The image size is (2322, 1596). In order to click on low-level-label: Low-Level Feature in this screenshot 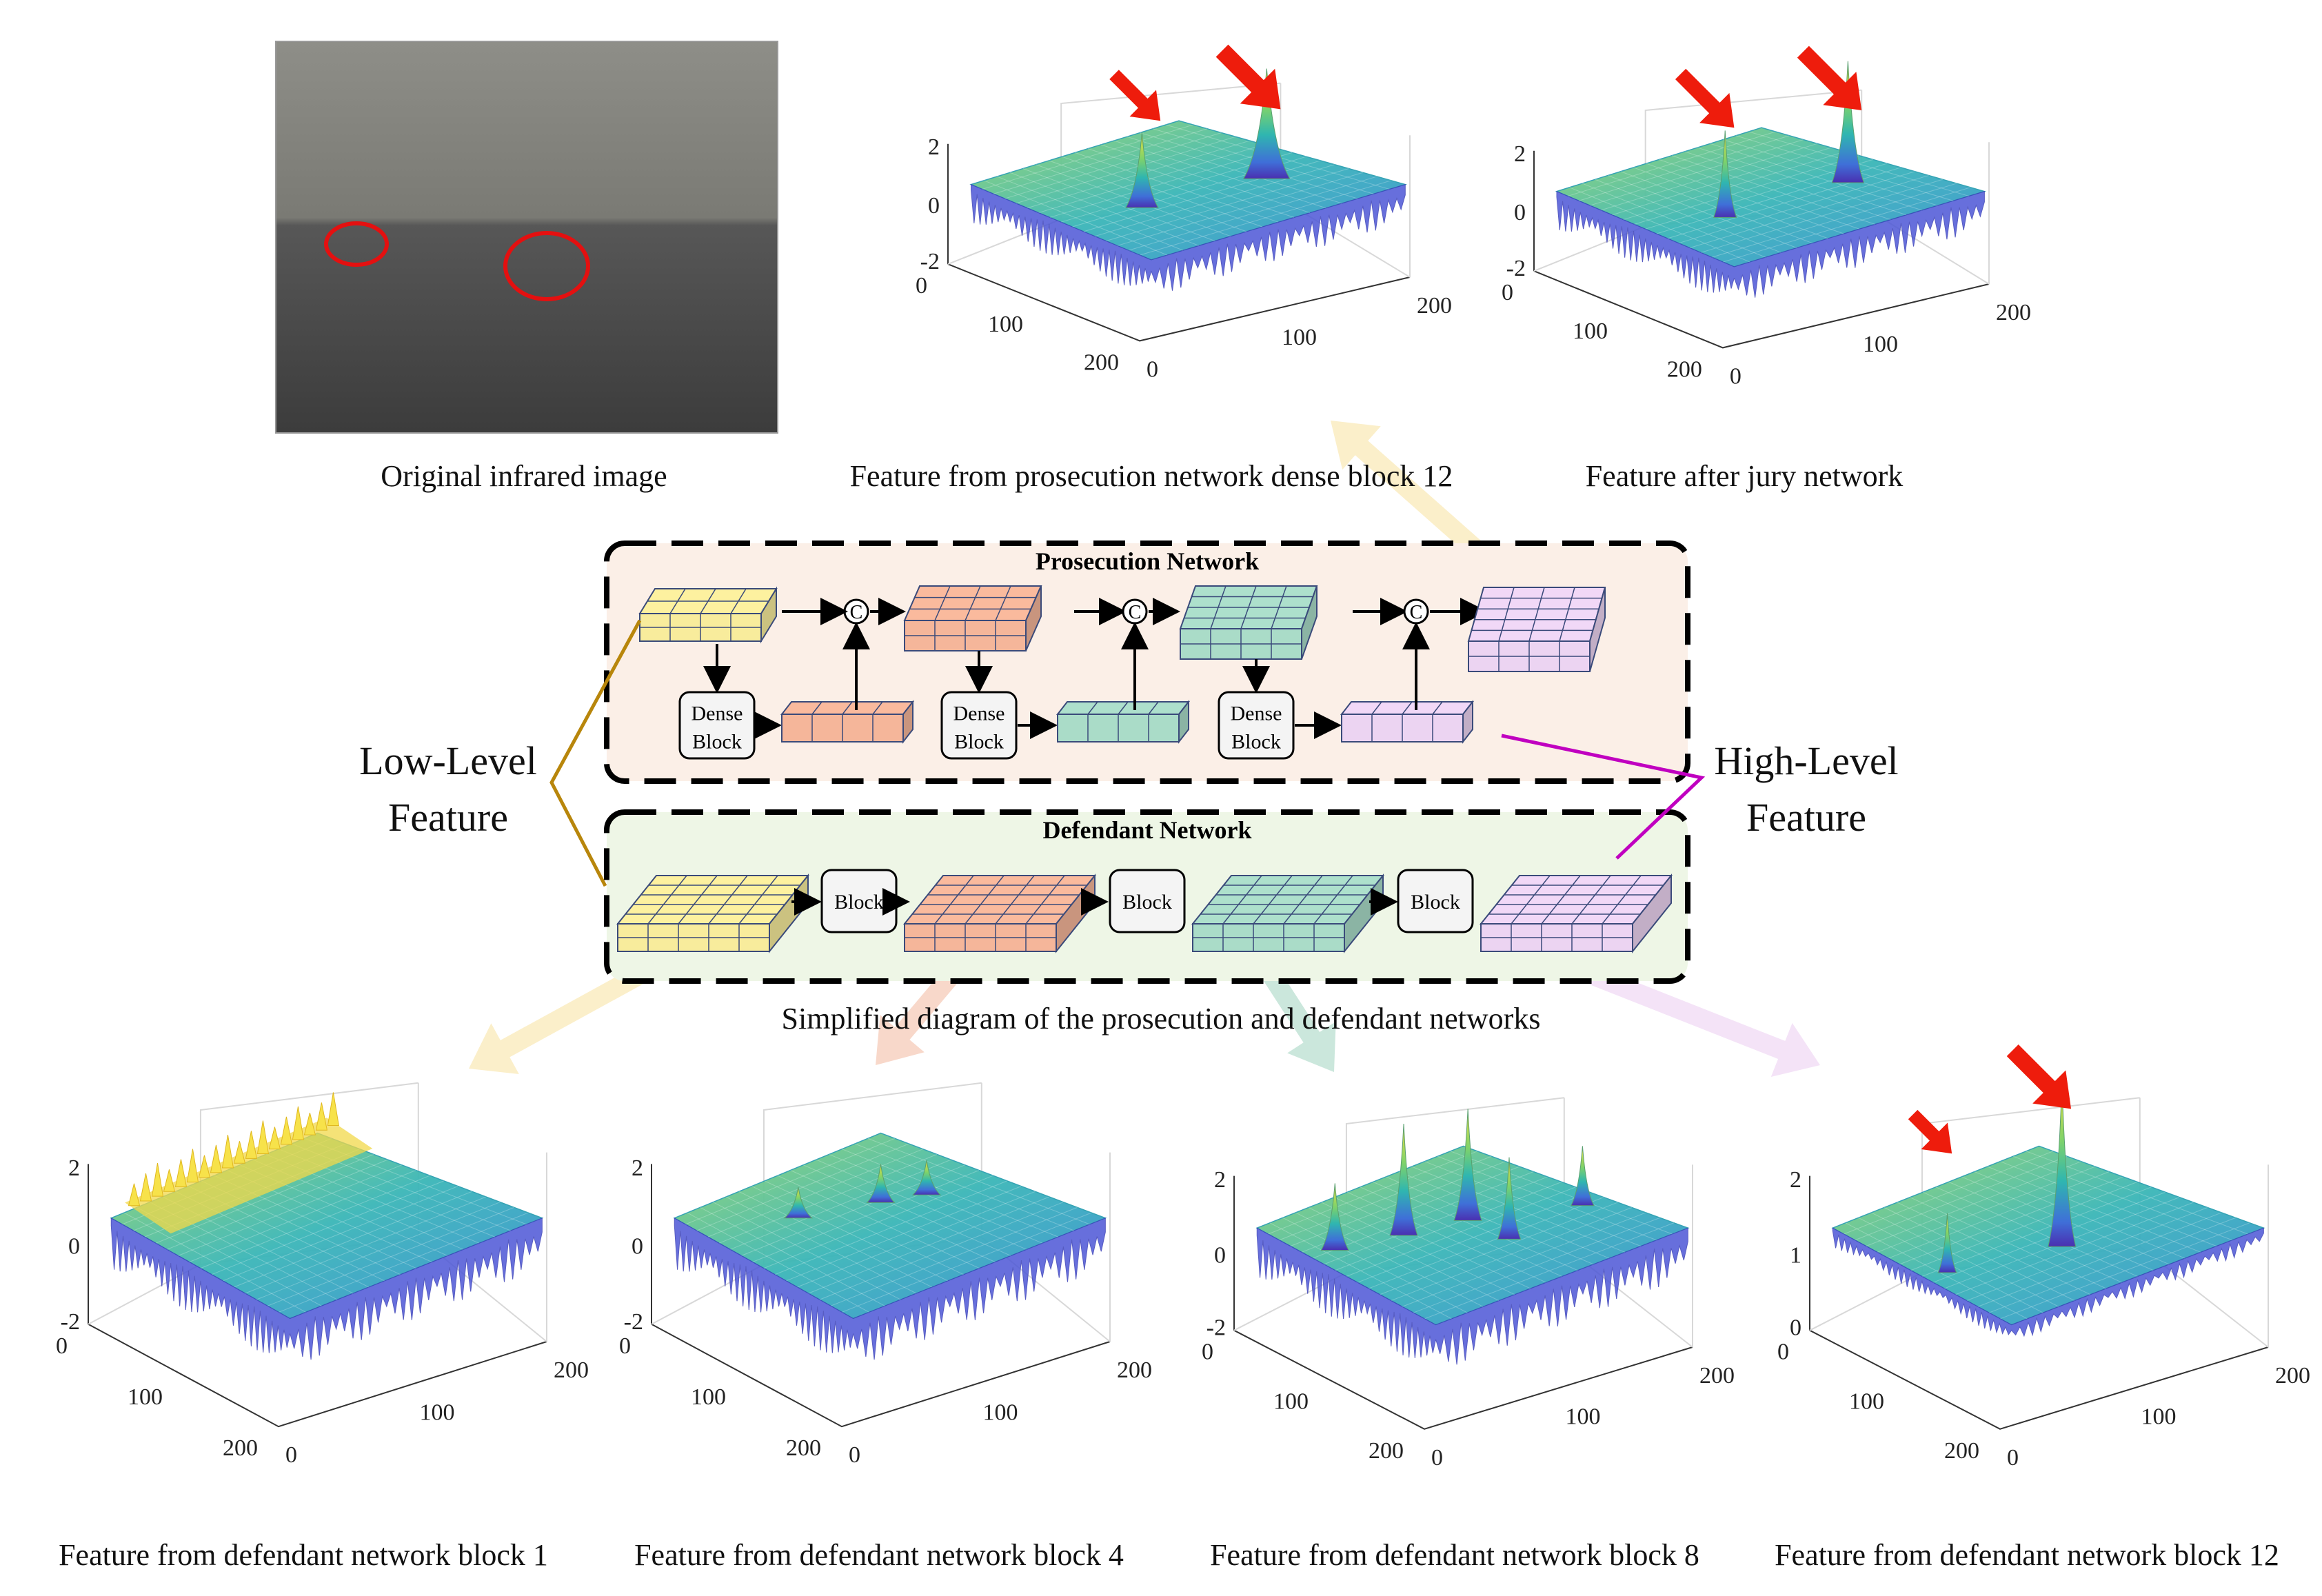, I will do `click(448, 789)`.